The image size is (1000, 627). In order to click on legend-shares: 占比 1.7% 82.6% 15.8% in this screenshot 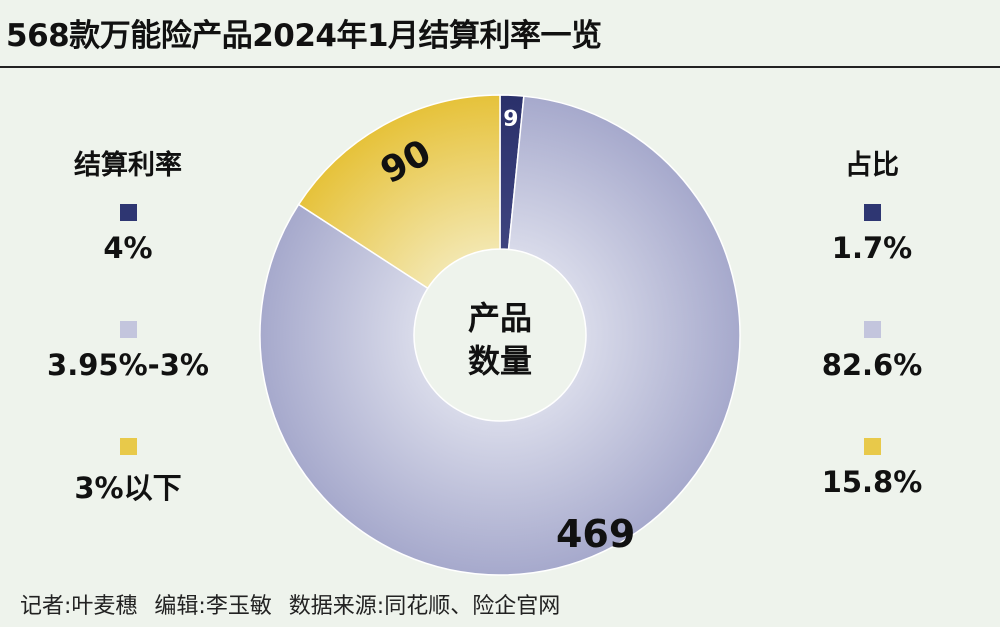, I will do `click(872, 349)`.